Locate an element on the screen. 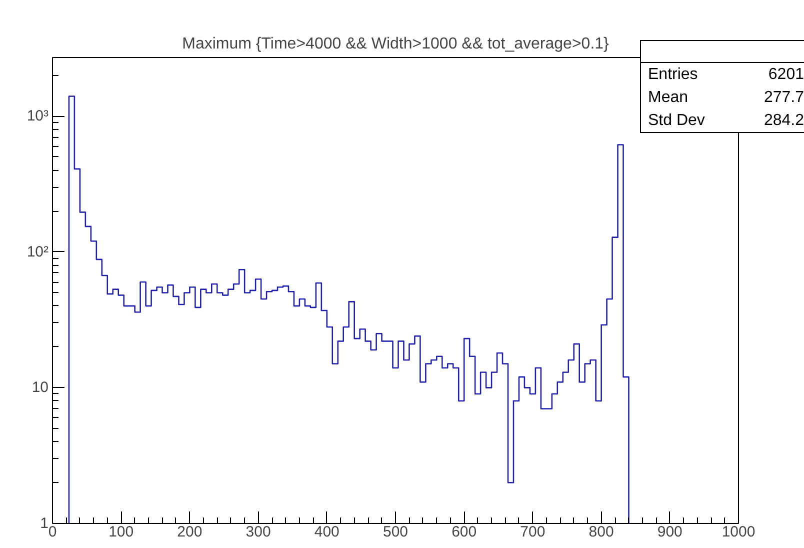 The width and height of the screenshot is (804, 548). x-tick-label: 700 is located at coordinates (533, 532).